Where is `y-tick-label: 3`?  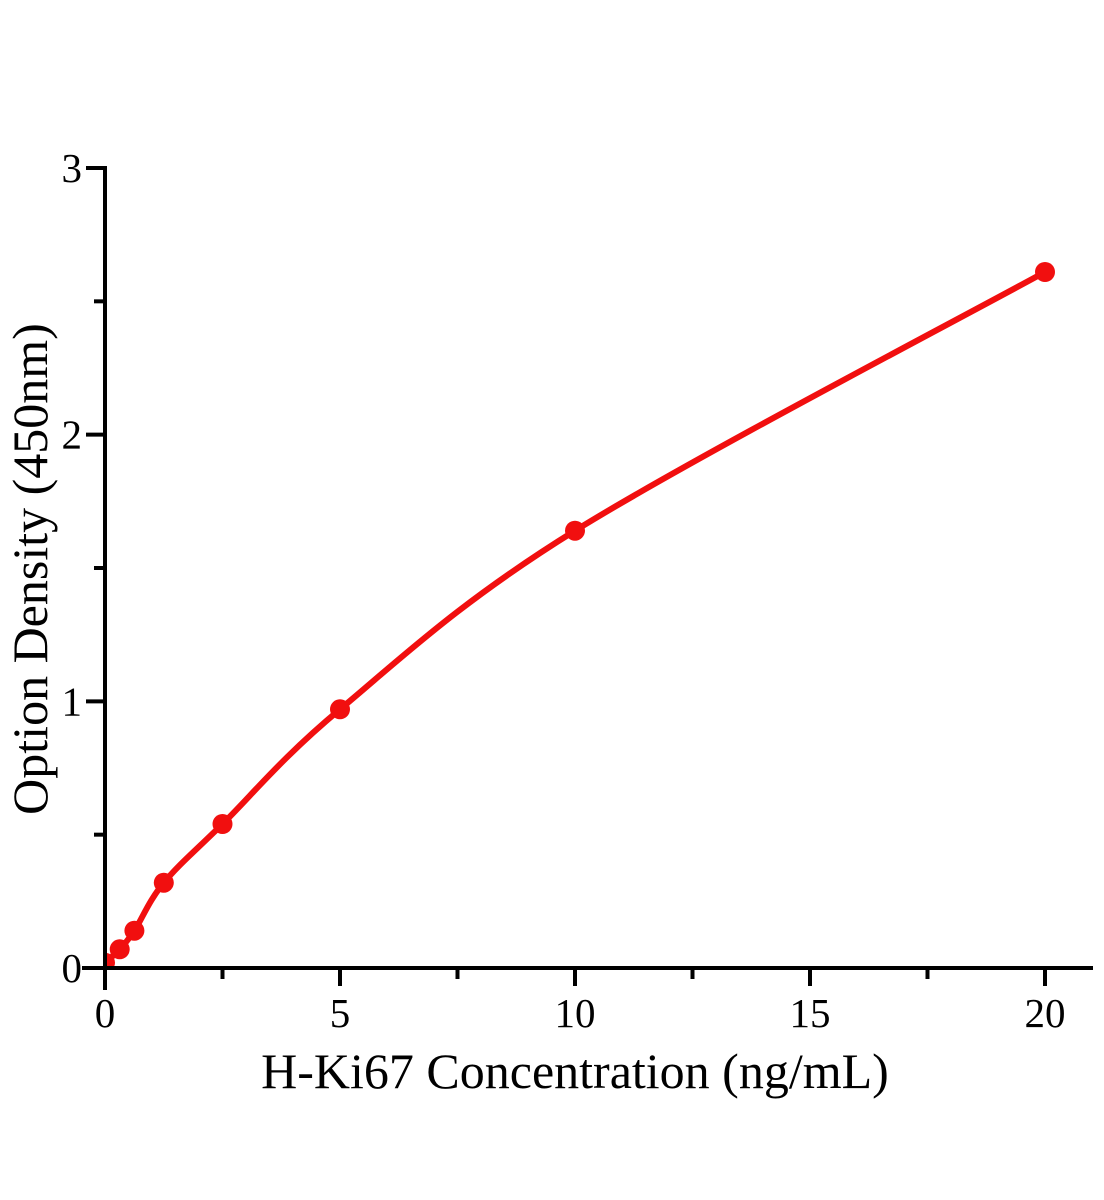 y-tick-label: 3 is located at coordinates (72, 168).